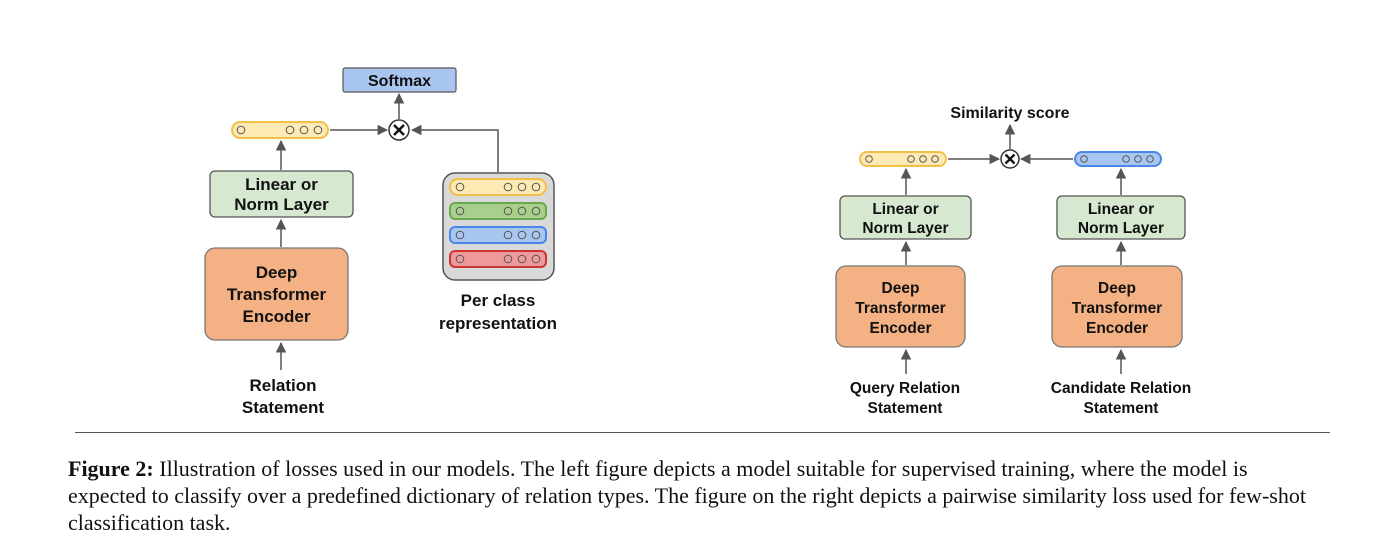  Describe the element at coordinates (901, 288) in the screenshot. I see `encoder-q-label-1: Deep` at that location.